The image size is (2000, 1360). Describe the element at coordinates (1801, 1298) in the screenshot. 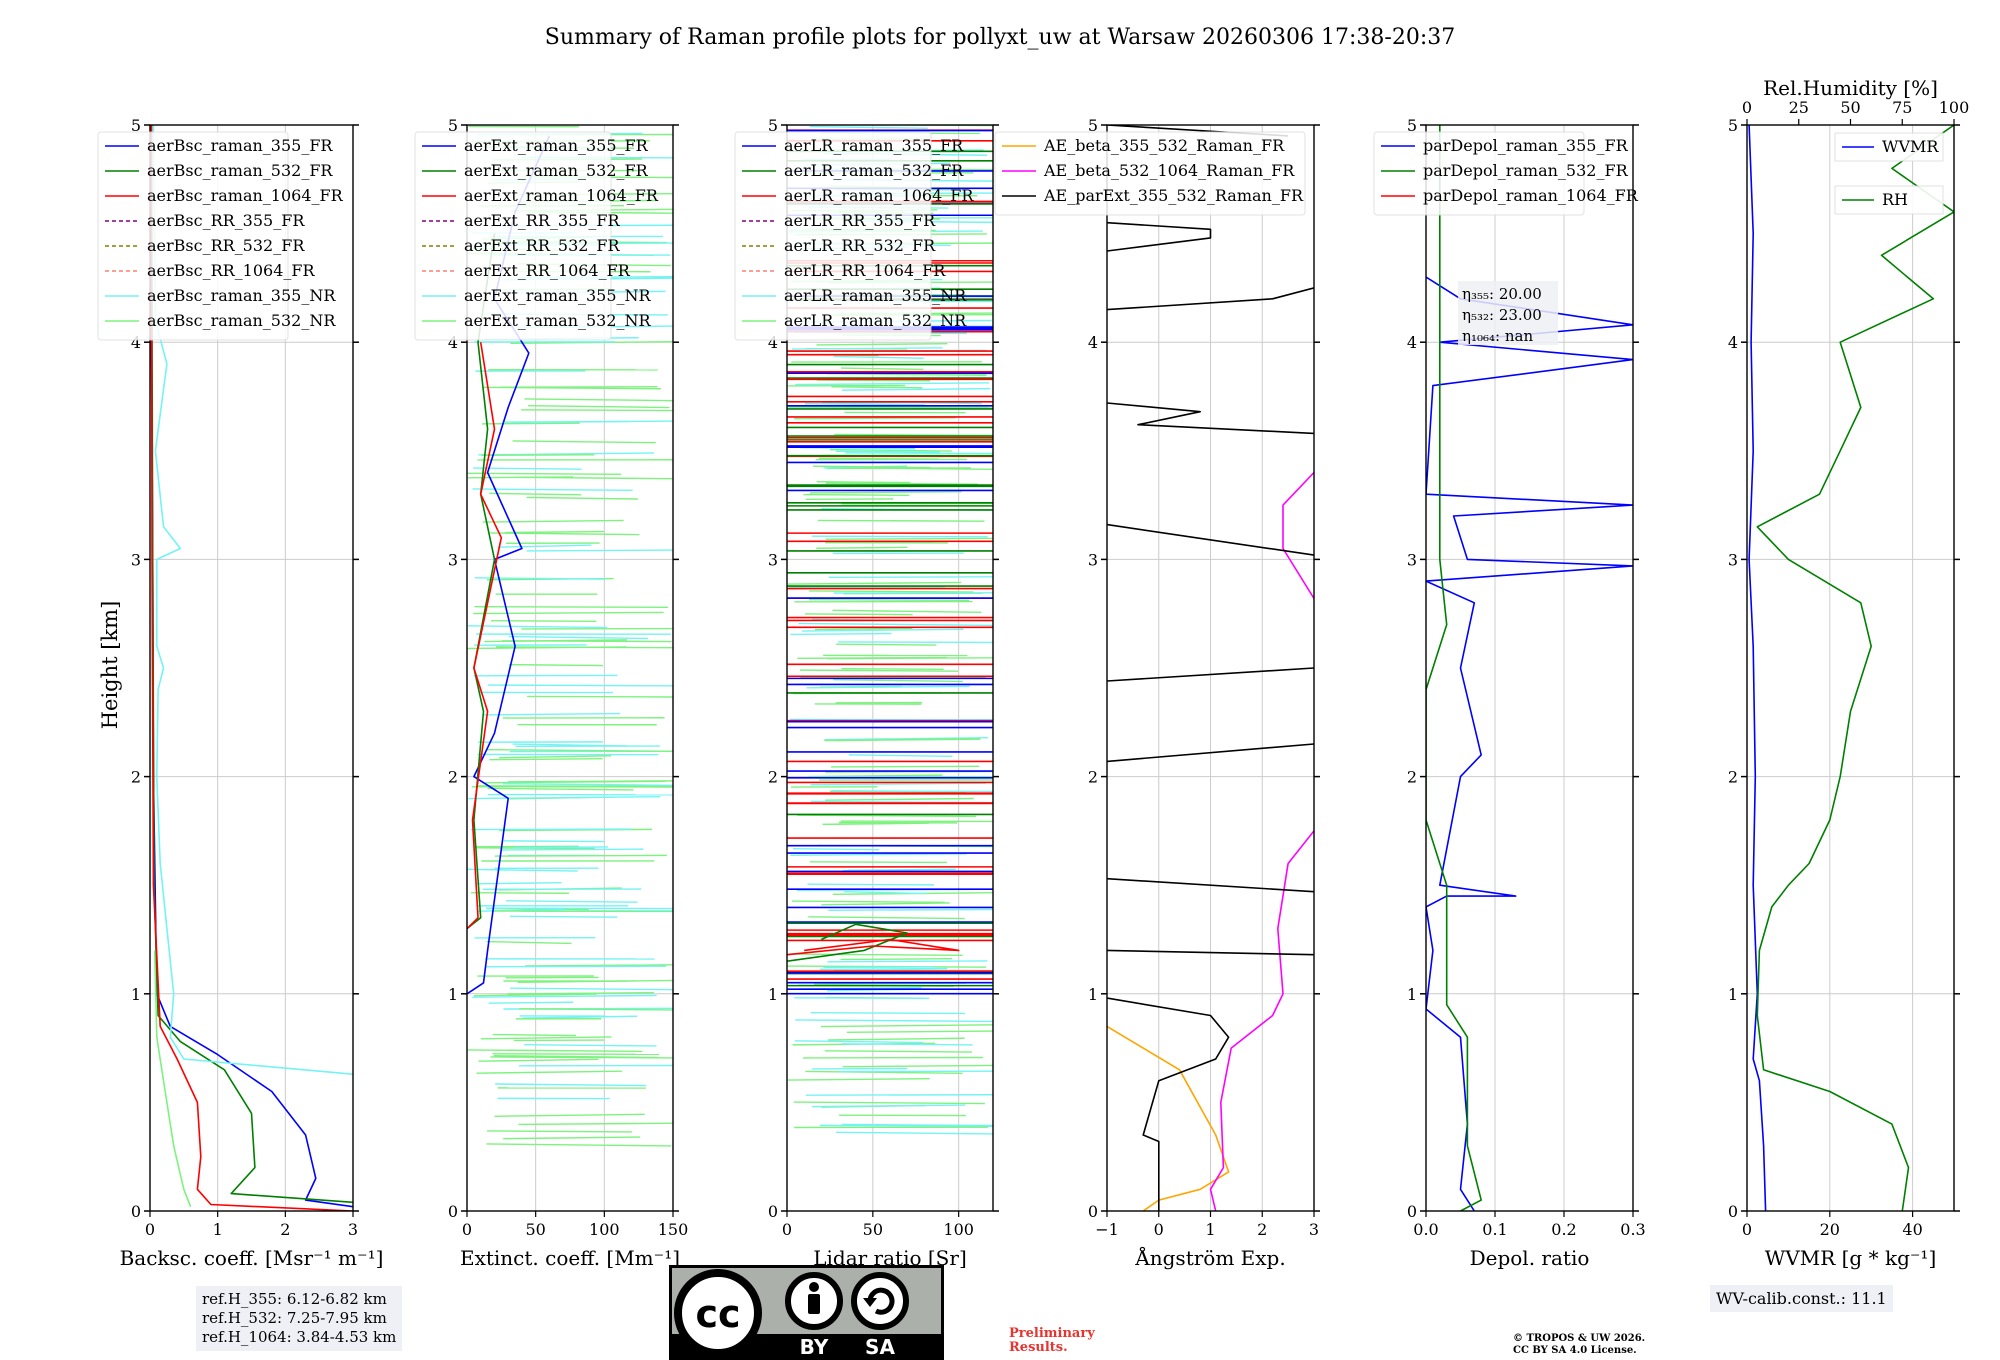

I see `wv-calibration-box: WV-calib.const.: 11.1` at that location.